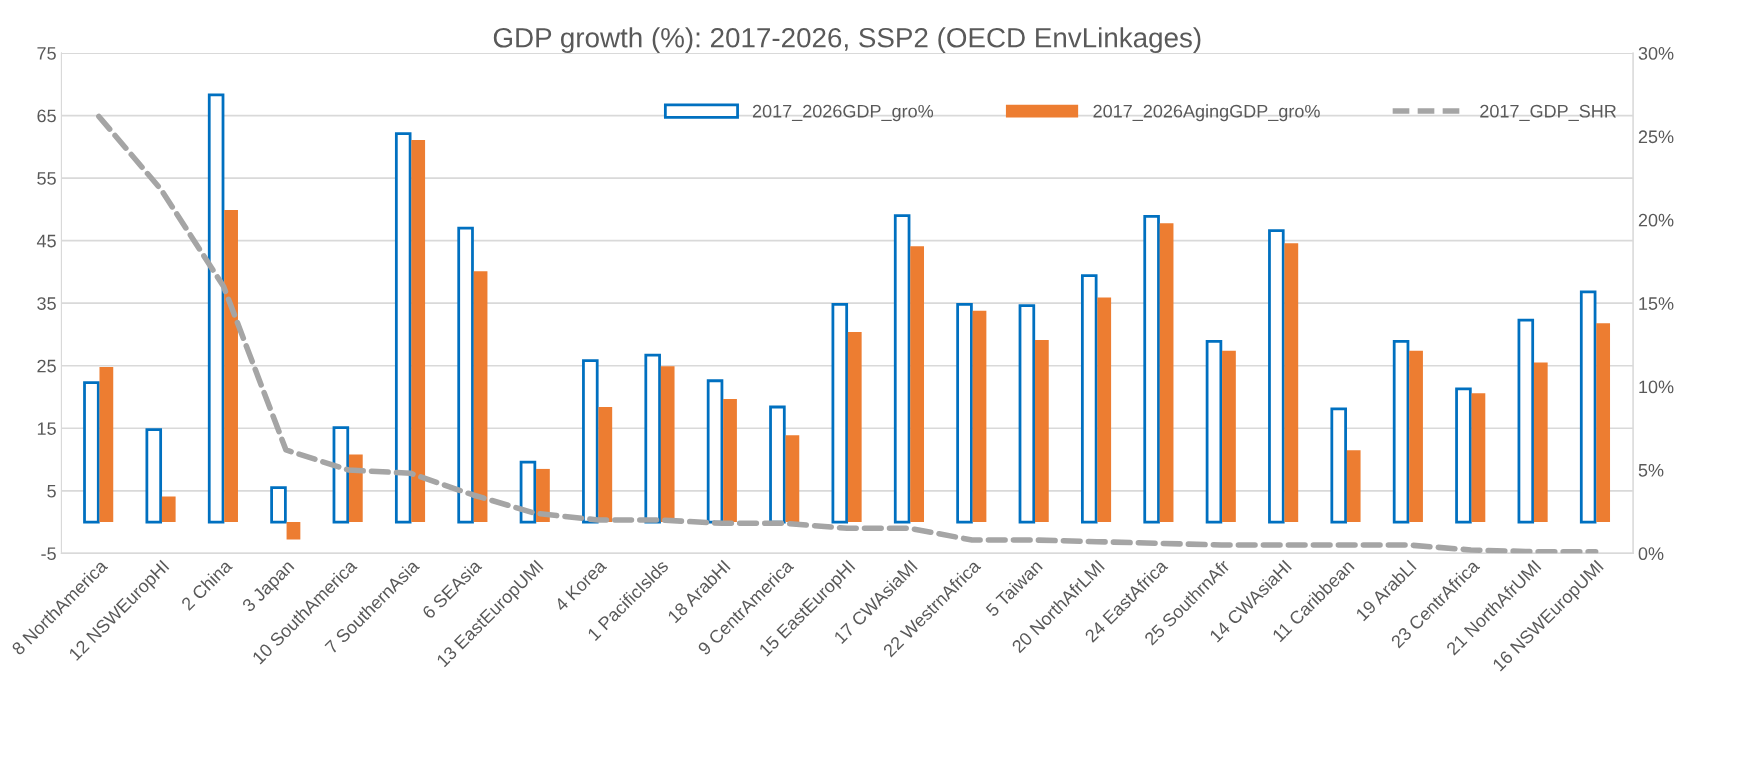  I want to click on y2-tick-label: 30%, so click(1656, 53).